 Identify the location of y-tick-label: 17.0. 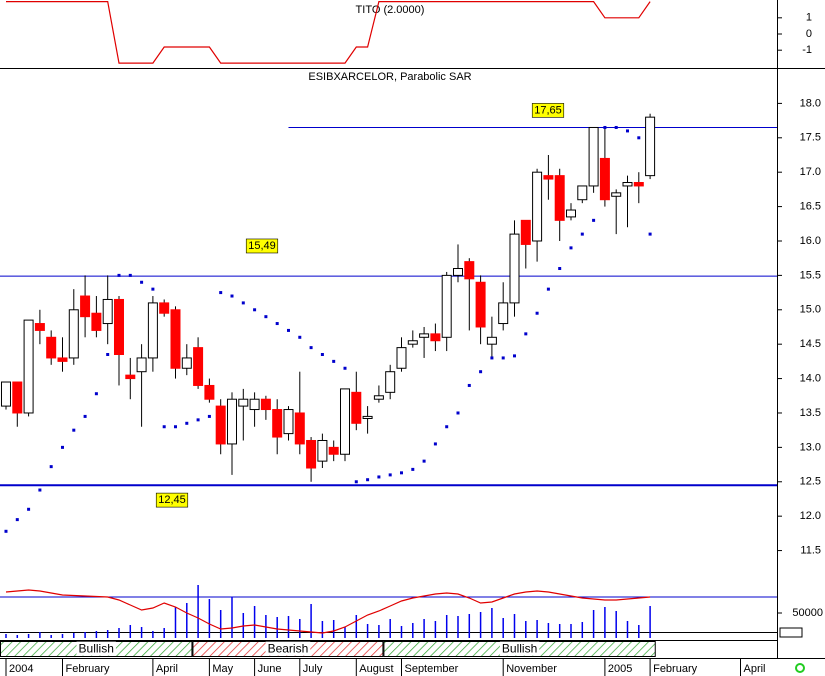
(810, 172).